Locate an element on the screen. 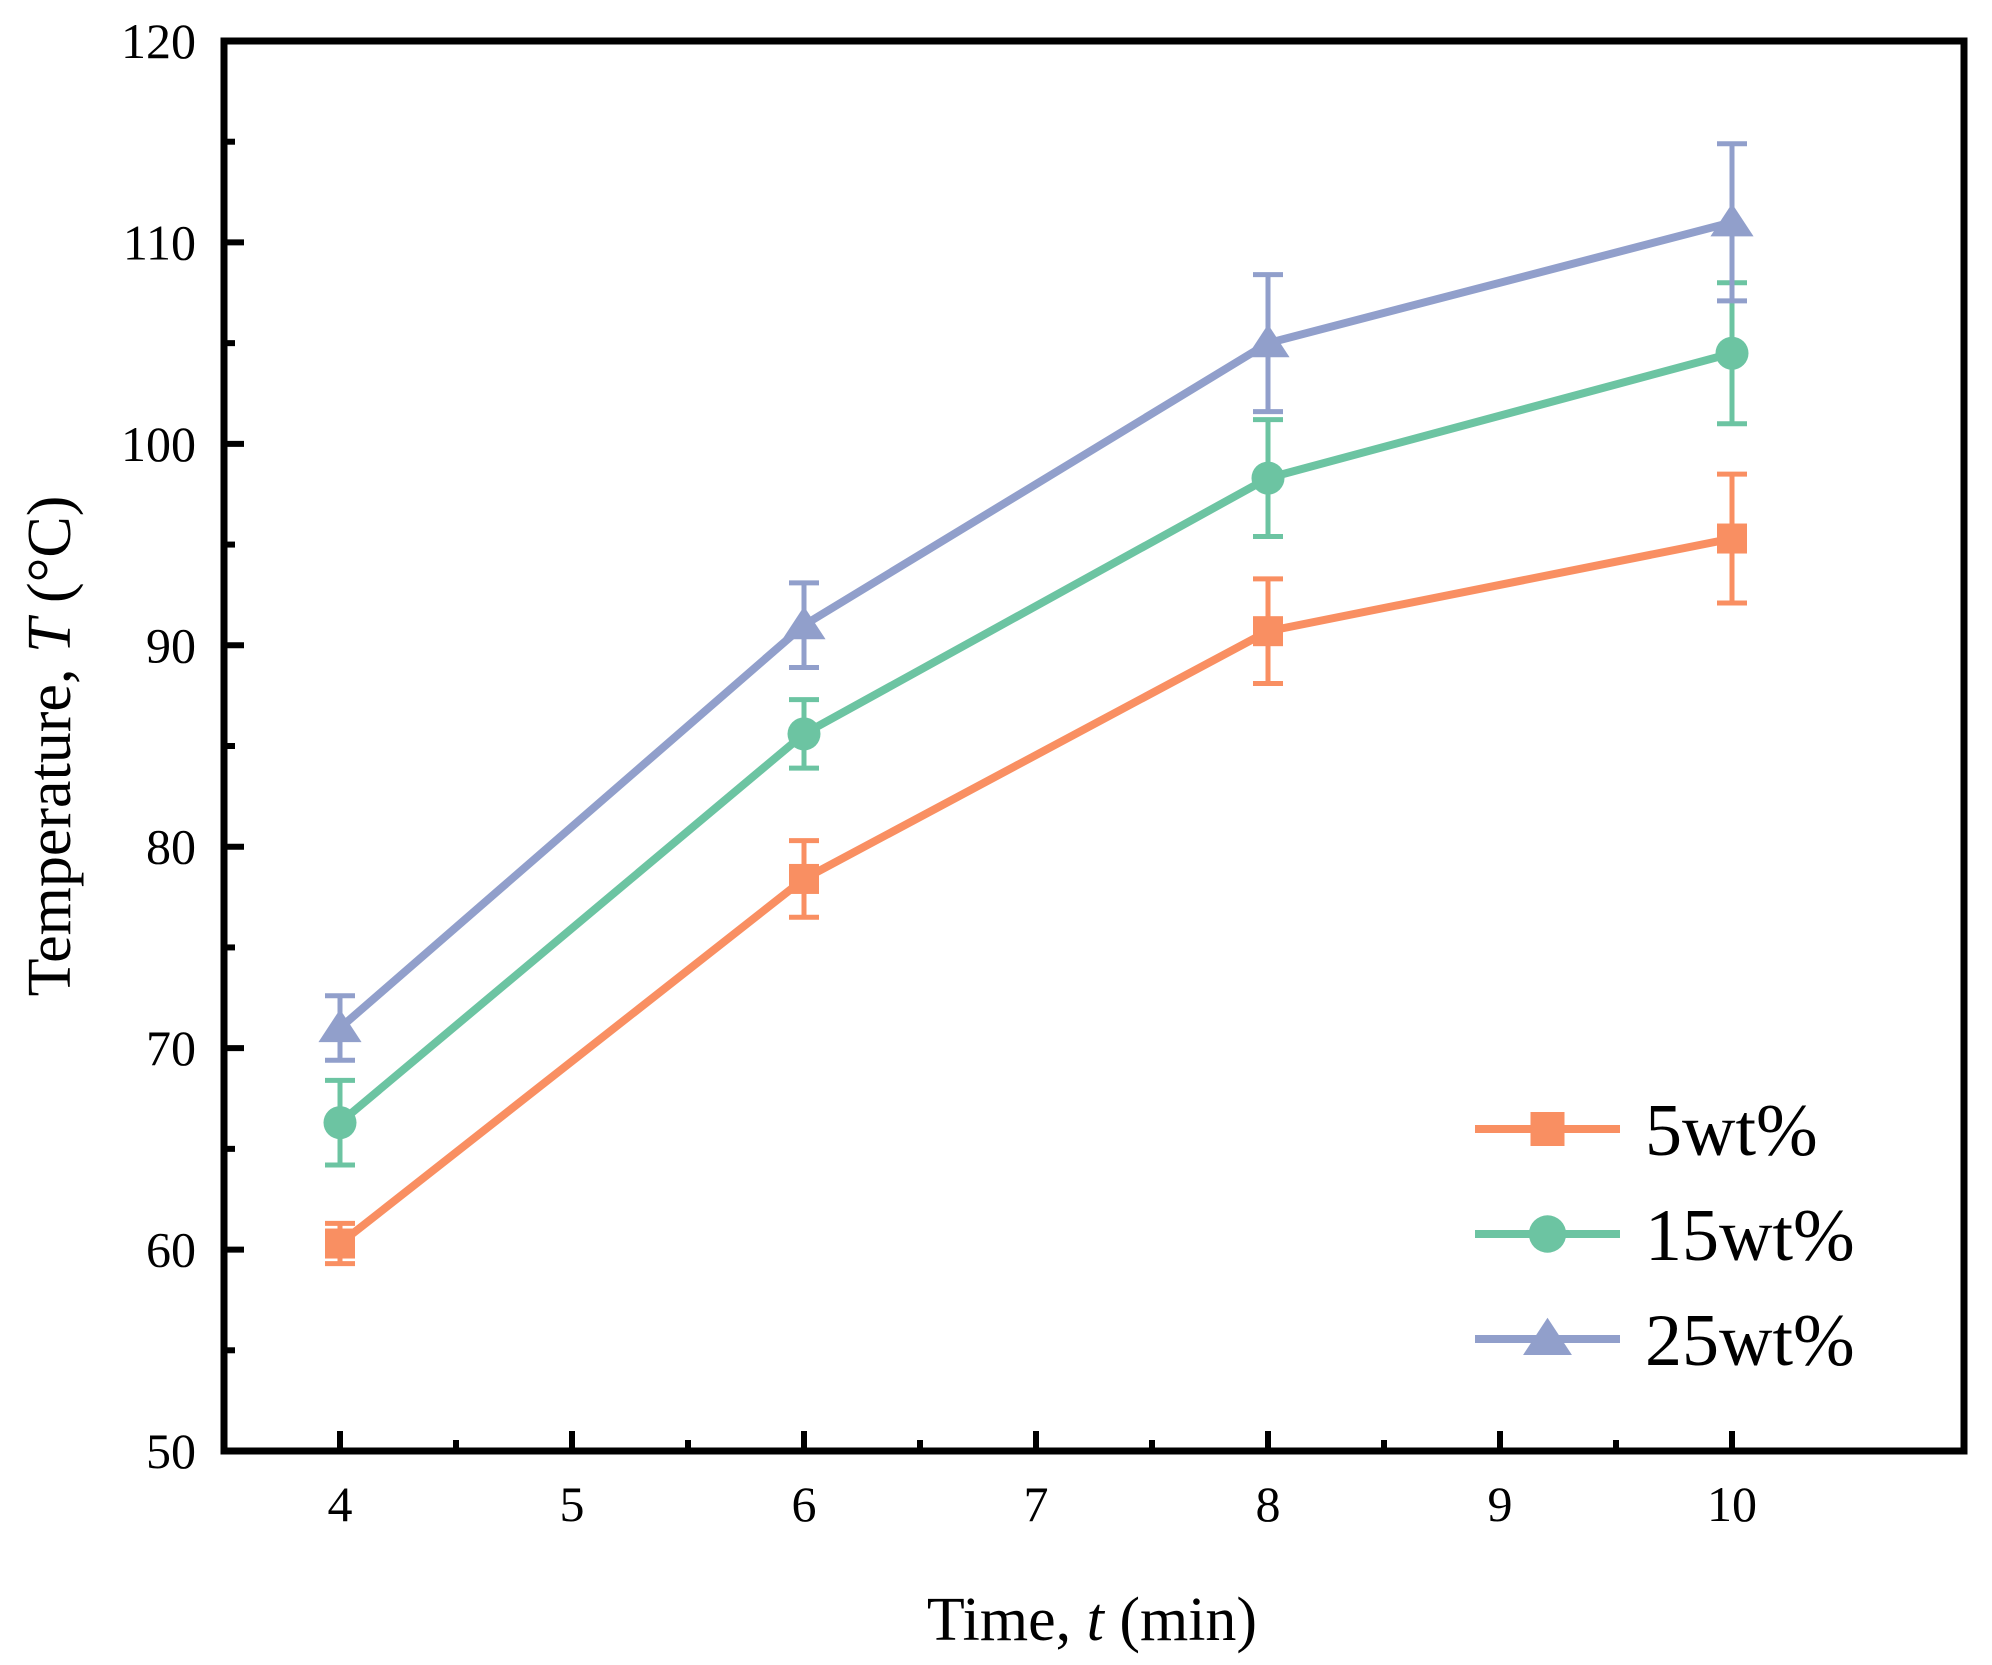 The image size is (1992, 1665). x-tick-label: 10 is located at coordinates (1732, 1504).